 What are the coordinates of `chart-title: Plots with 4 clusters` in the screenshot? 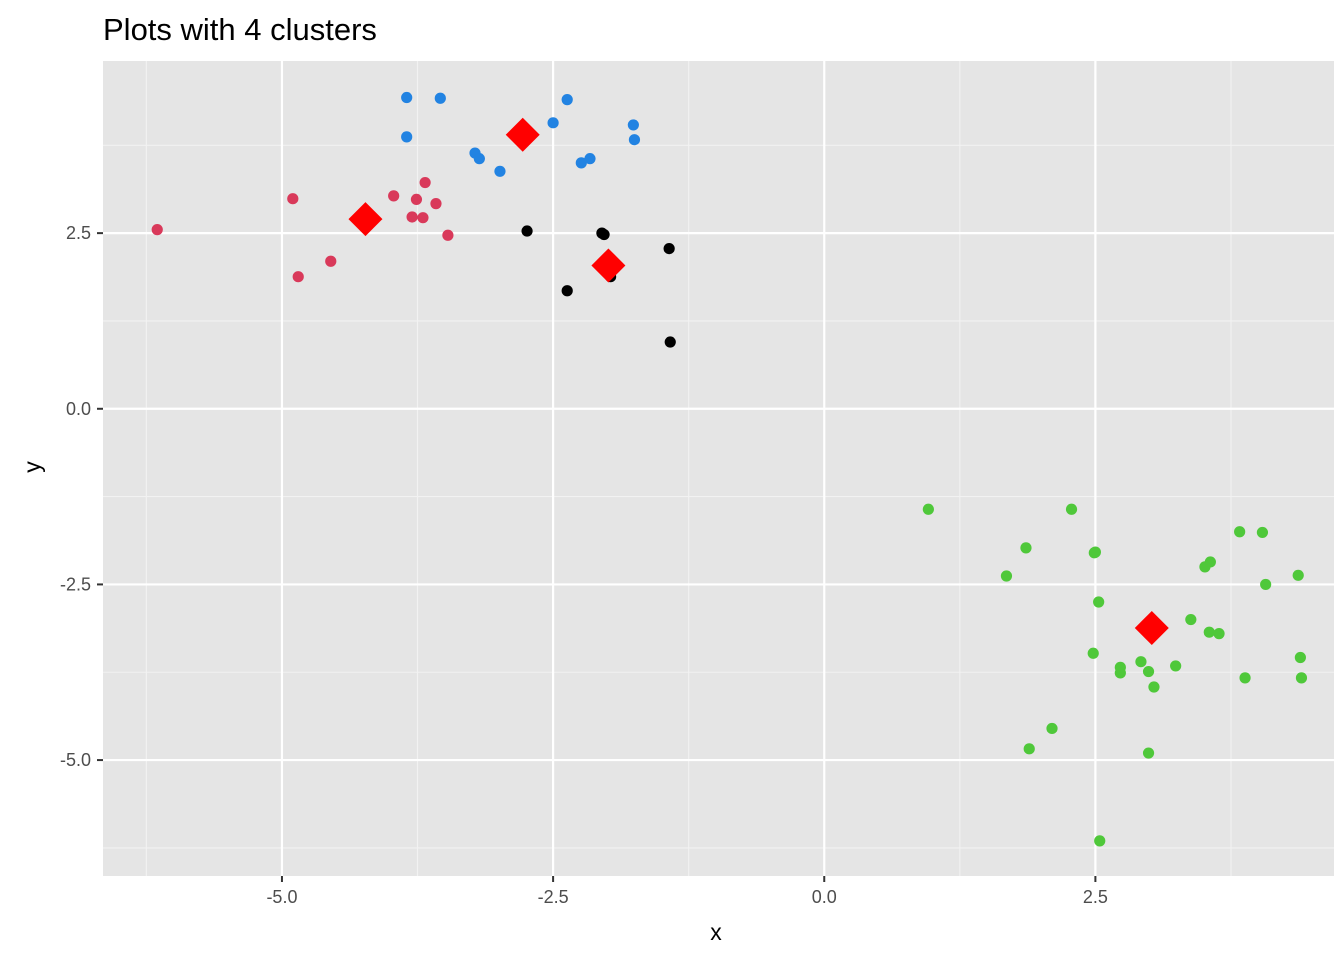 It's located at (240, 29).